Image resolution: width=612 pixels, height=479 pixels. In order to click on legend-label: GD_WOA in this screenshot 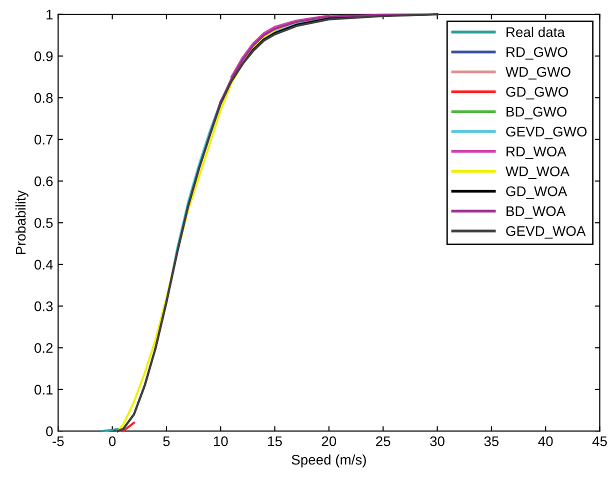, I will do `click(537, 192)`.